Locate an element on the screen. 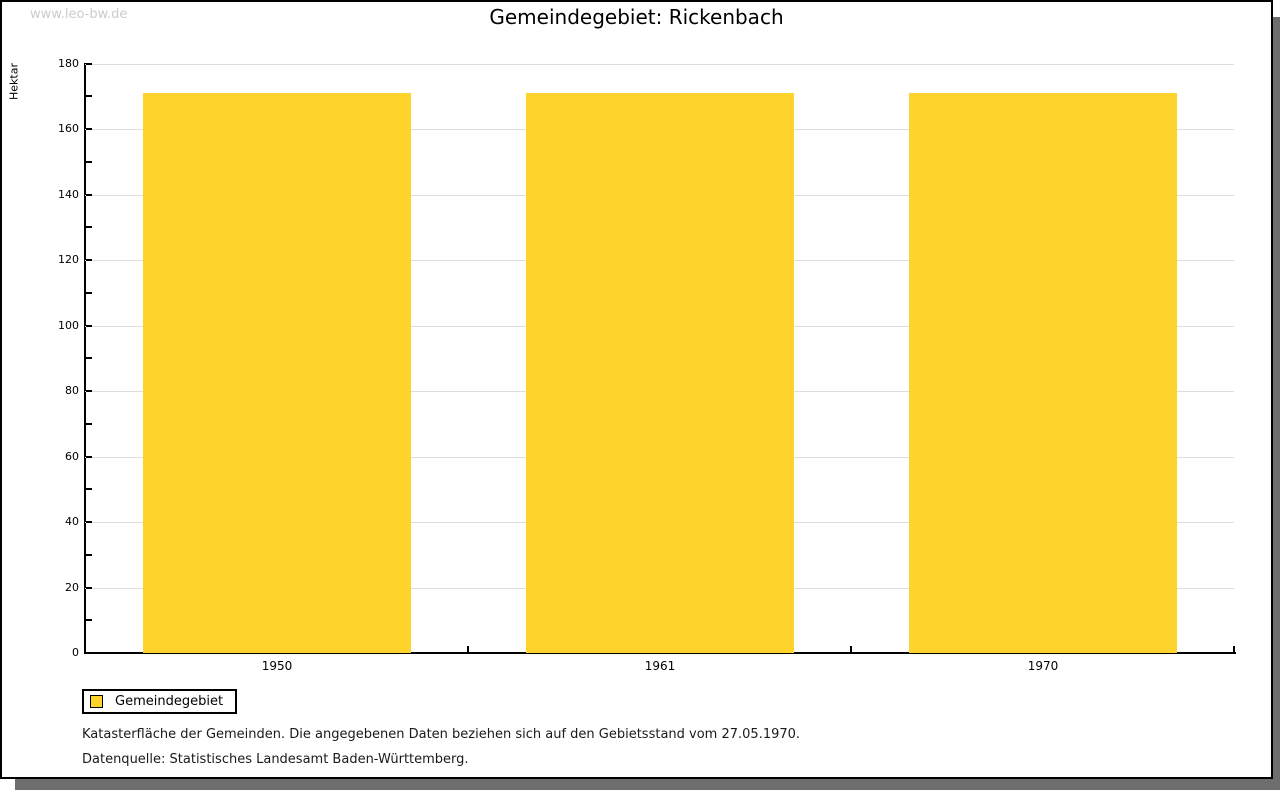 The image size is (1280, 791). y-axis-title: Hektar is located at coordinates (14, 81).